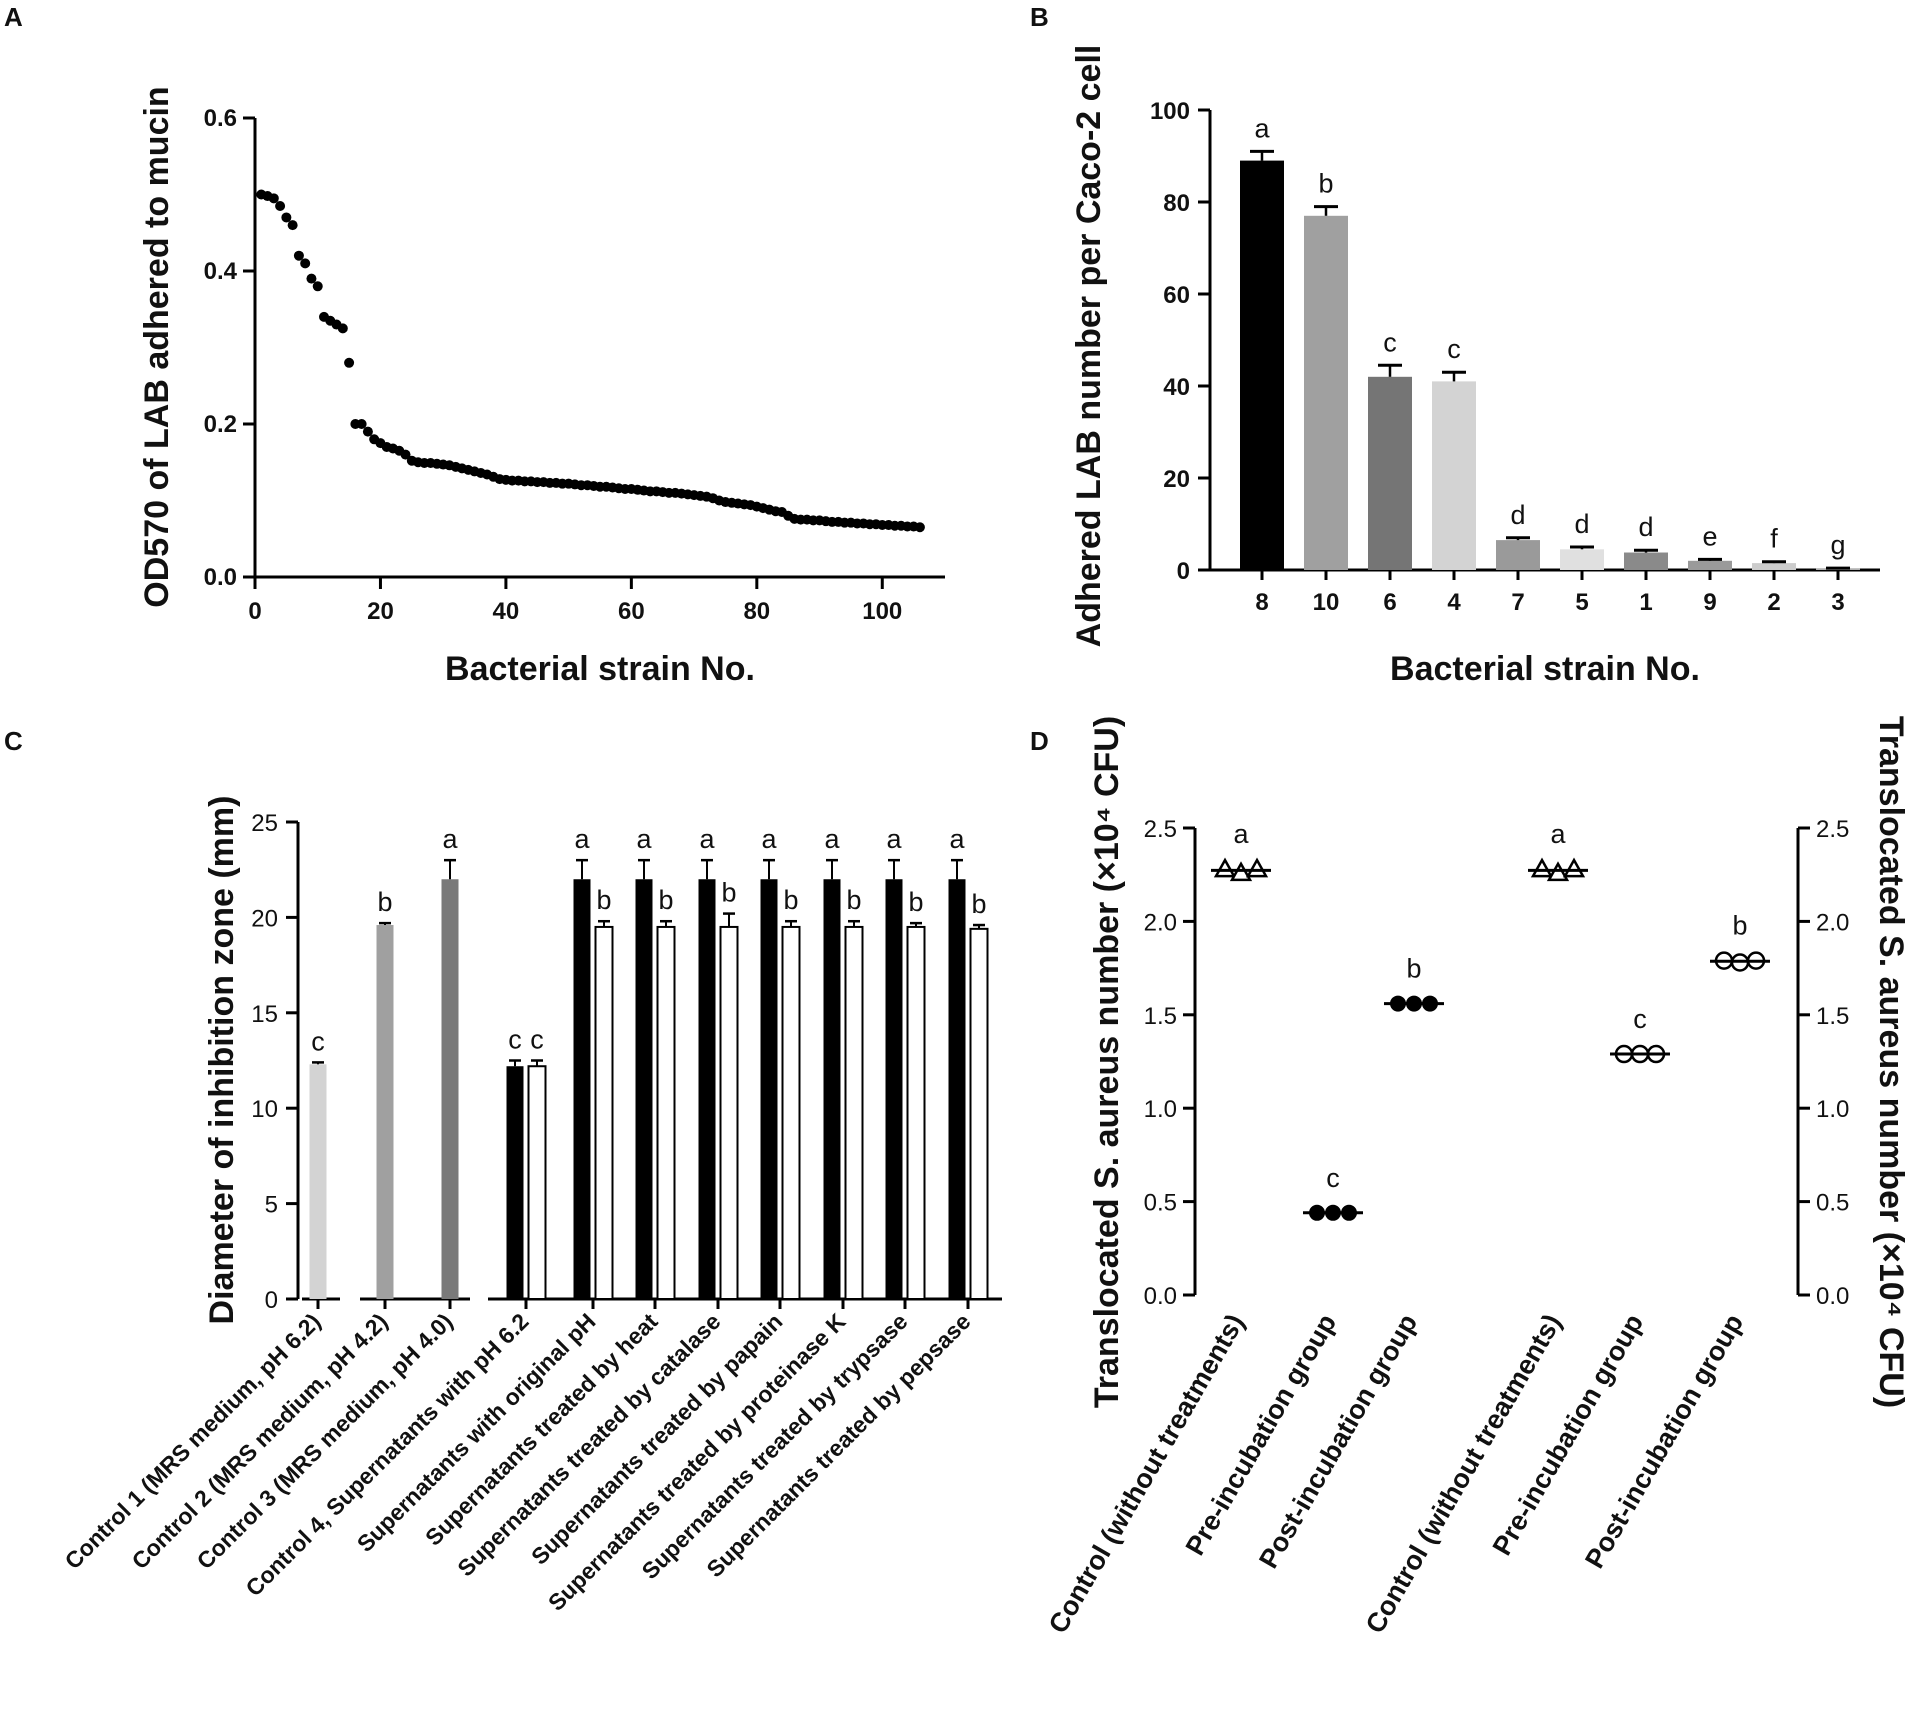  What do you see at coordinates (1390, 342) in the screenshot?
I see `chart-b-significance-letter: c` at bounding box center [1390, 342].